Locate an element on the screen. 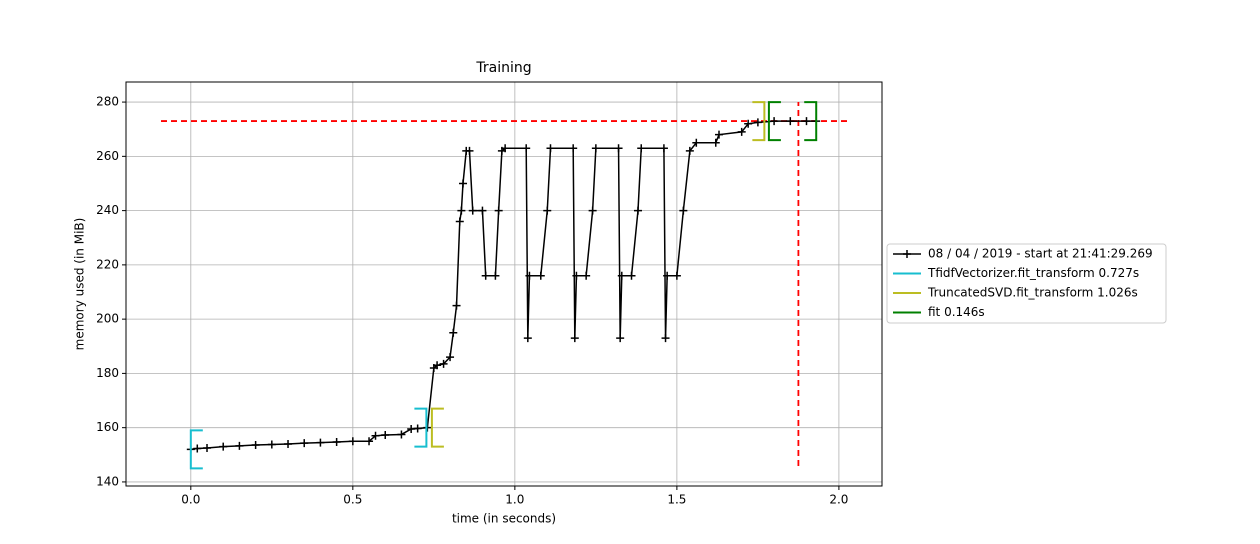  y-tick-label: 140 is located at coordinates (107, 481).